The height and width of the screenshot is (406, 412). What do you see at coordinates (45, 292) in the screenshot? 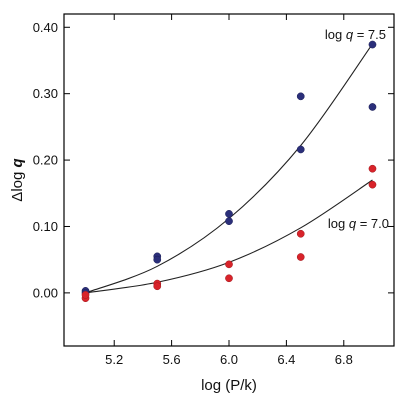
I see `y-tick-label: 0.00` at bounding box center [45, 292].